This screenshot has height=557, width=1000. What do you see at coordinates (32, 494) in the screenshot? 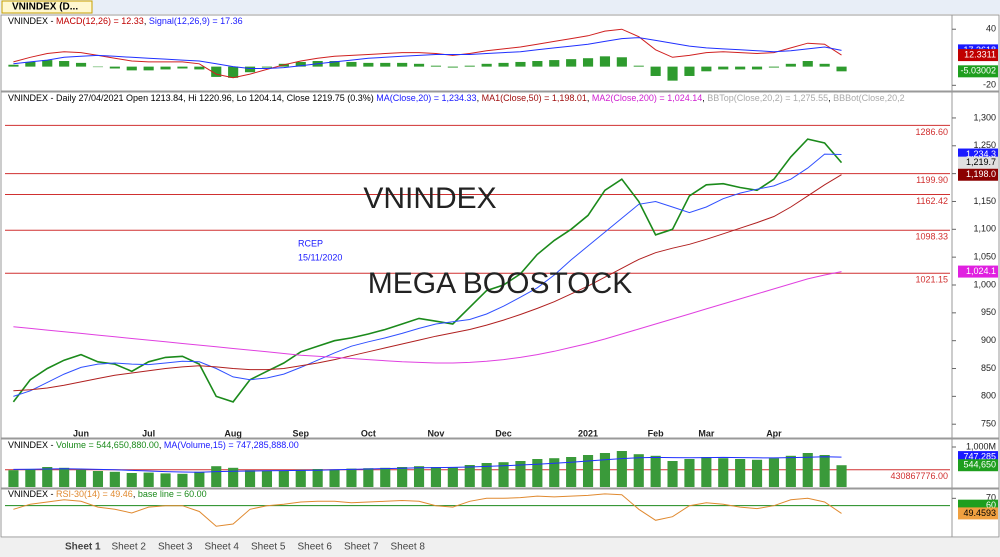
I see `header-part: VNINDEX -` at bounding box center [32, 494].